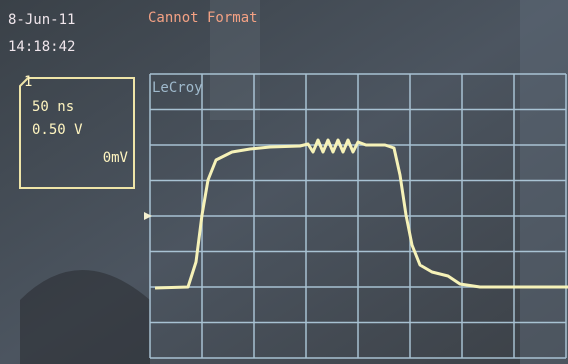  I want to click on timebase: 50 ns, so click(53, 107).